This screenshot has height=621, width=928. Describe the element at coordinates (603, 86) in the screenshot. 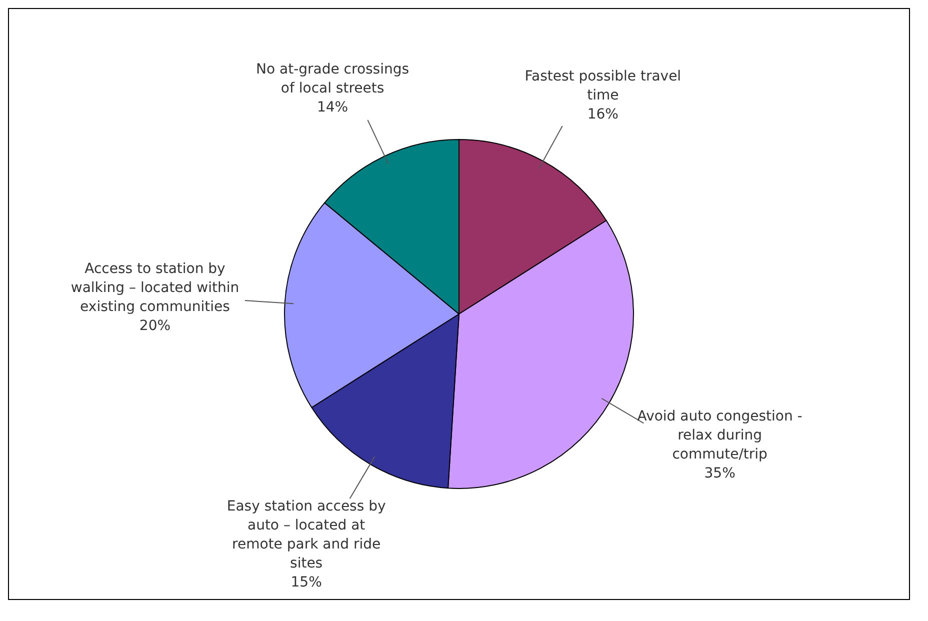

I see `slice-label: Fastest possible travel time` at that location.